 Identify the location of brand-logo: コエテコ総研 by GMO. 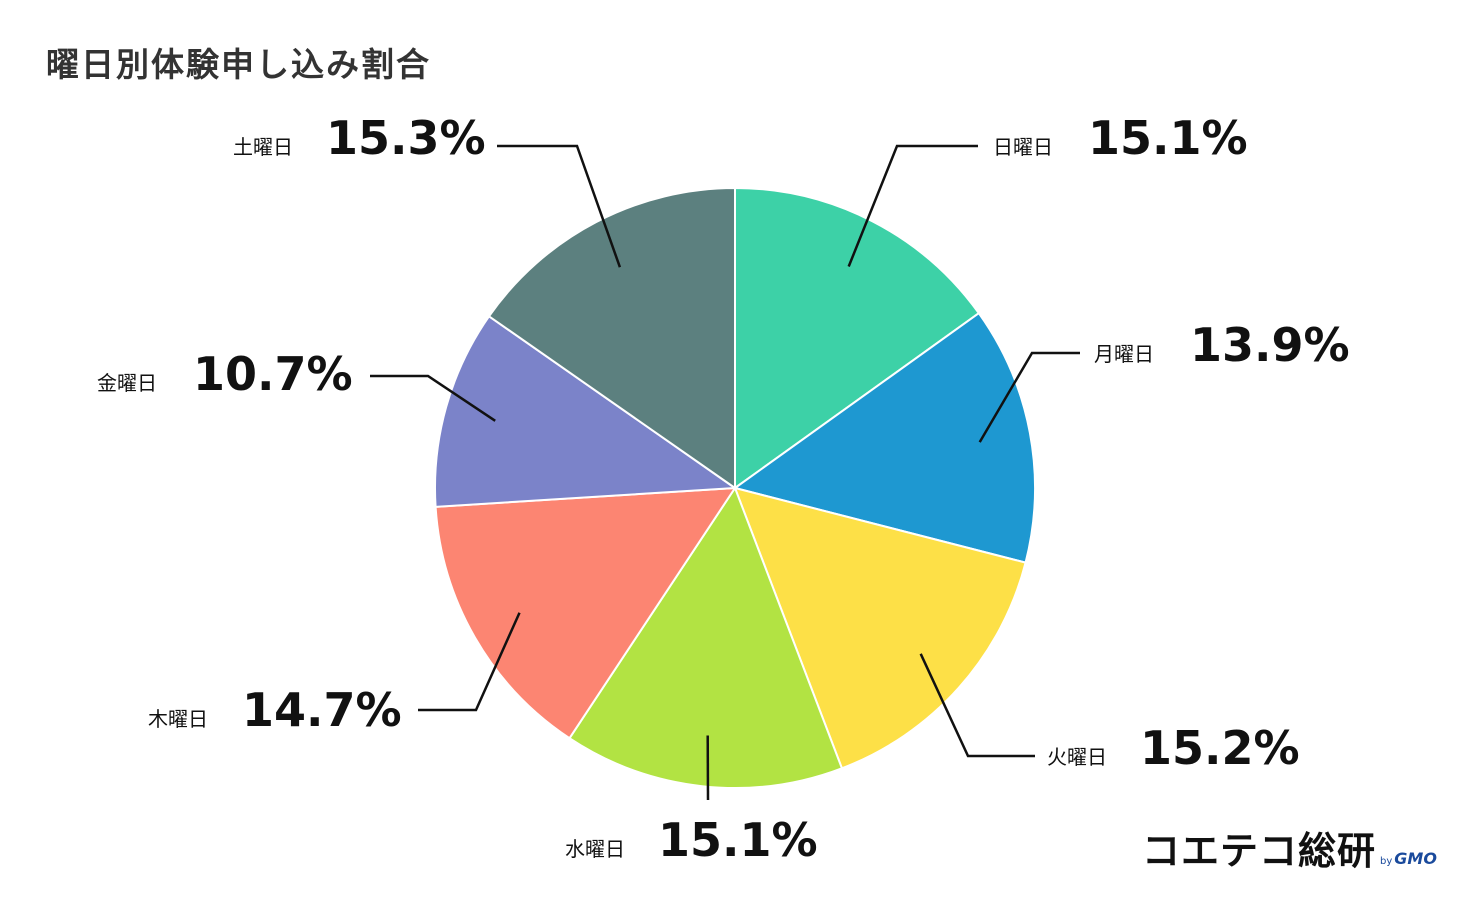
(1289, 847).